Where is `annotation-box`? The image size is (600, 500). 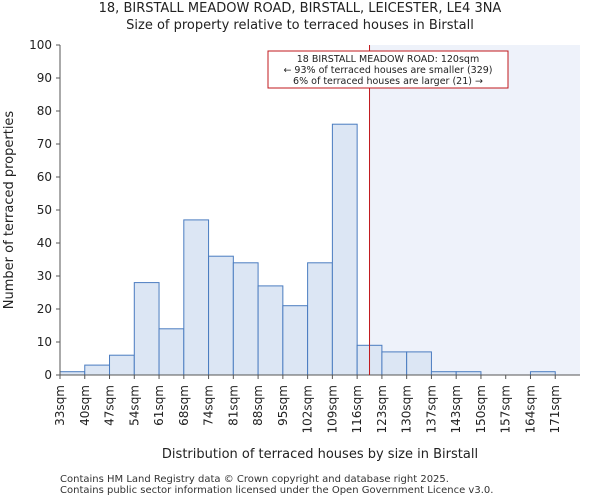 annotation-box is located at coordinates (388, 69).